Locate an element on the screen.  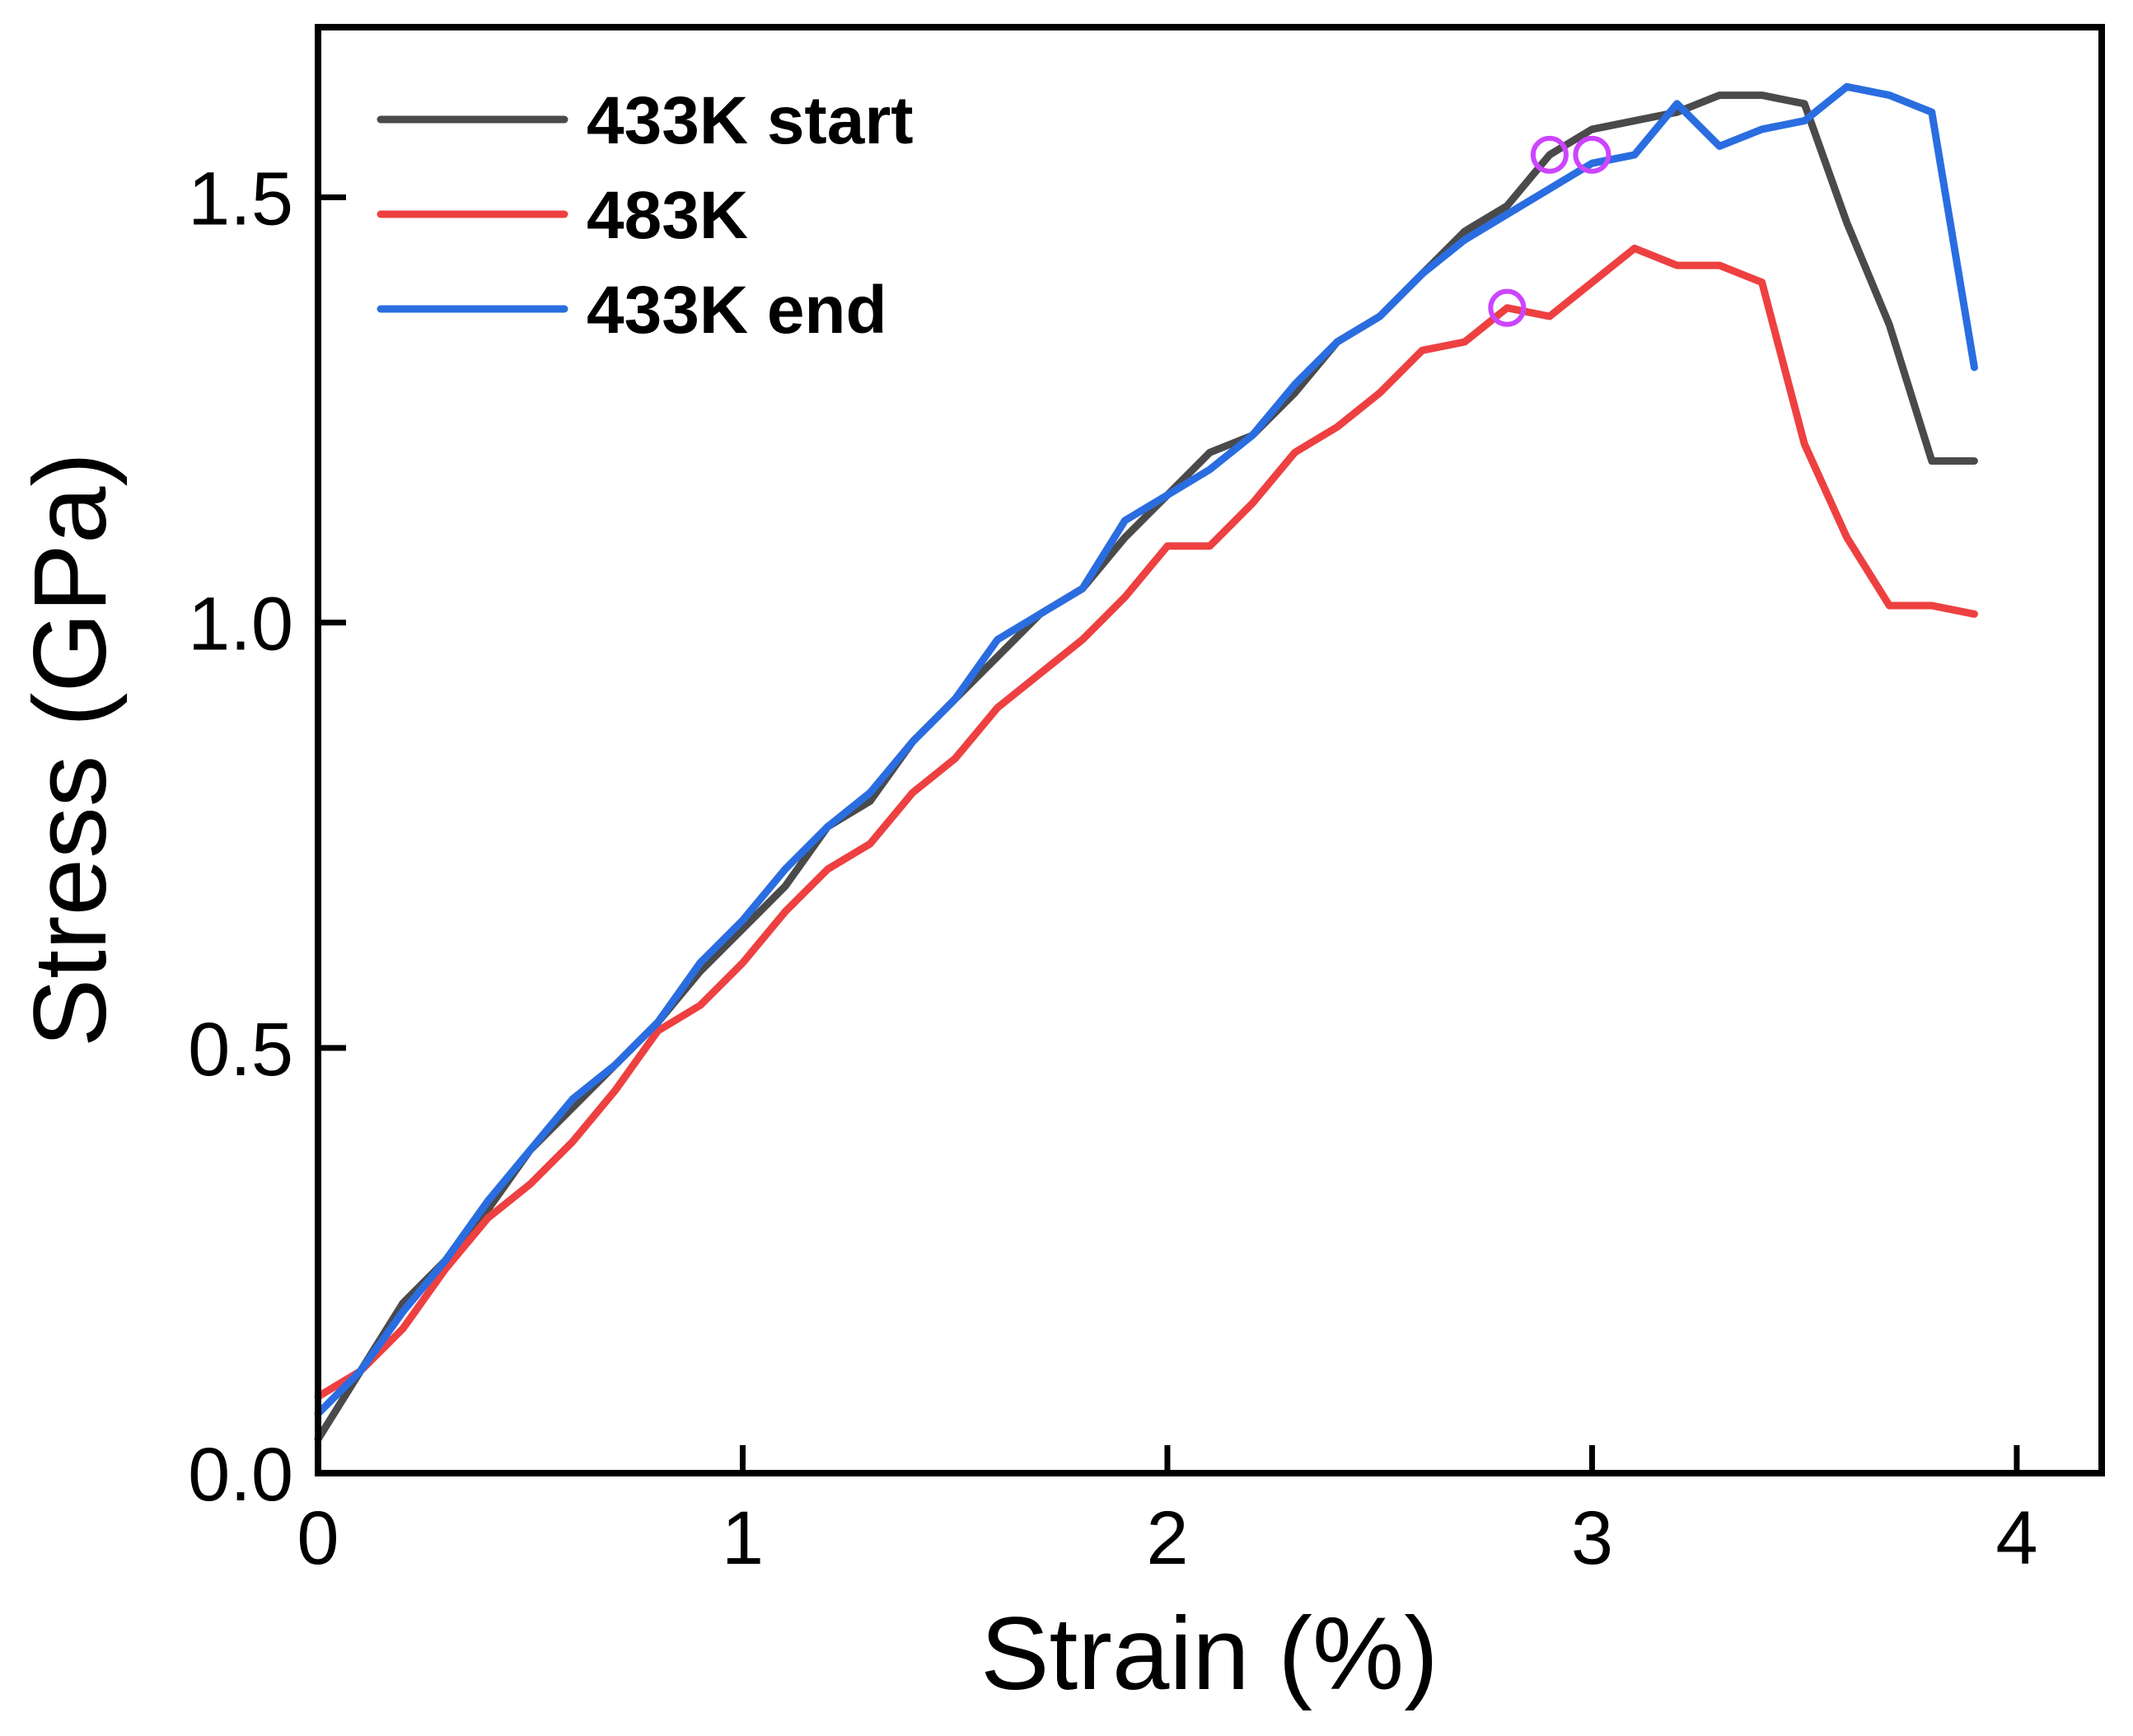
y-tick-label: 1.0 is located at coordinates (240, 625).